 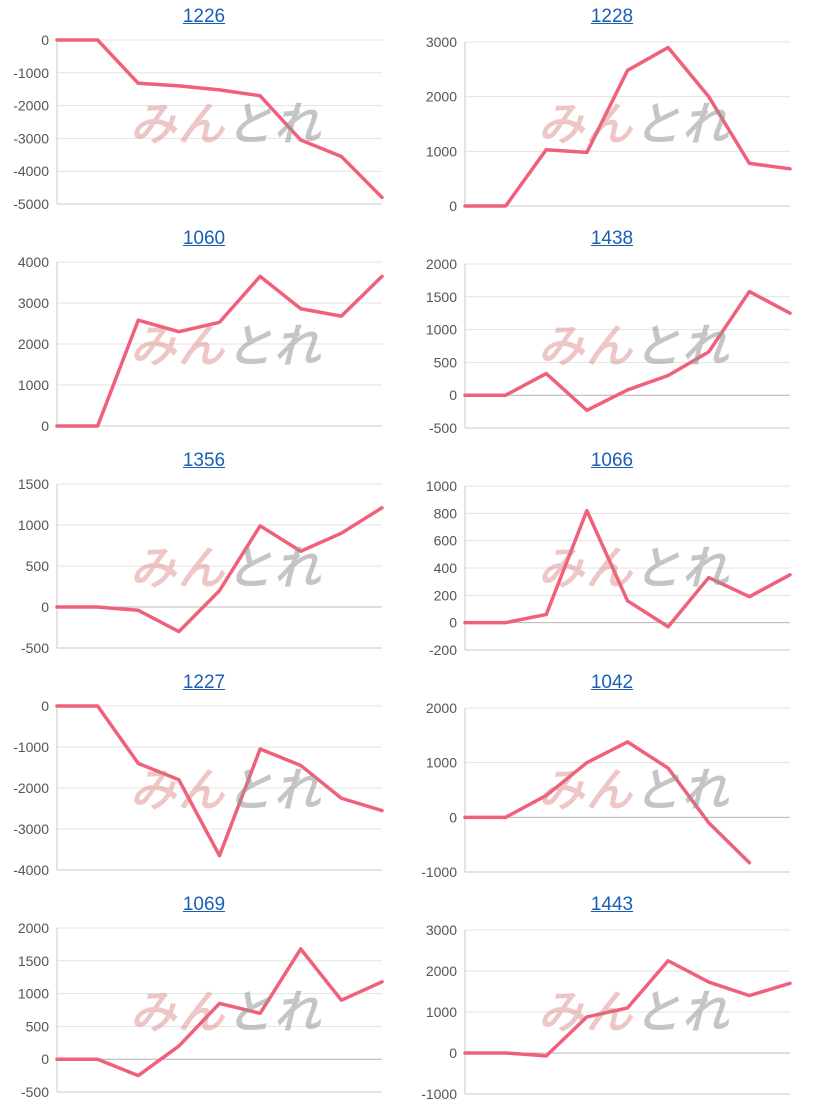 What do you see at coordinates (33, 262) in the screenshot?
I see `y-tick-label: 4000` at bounding box center [33, 262].